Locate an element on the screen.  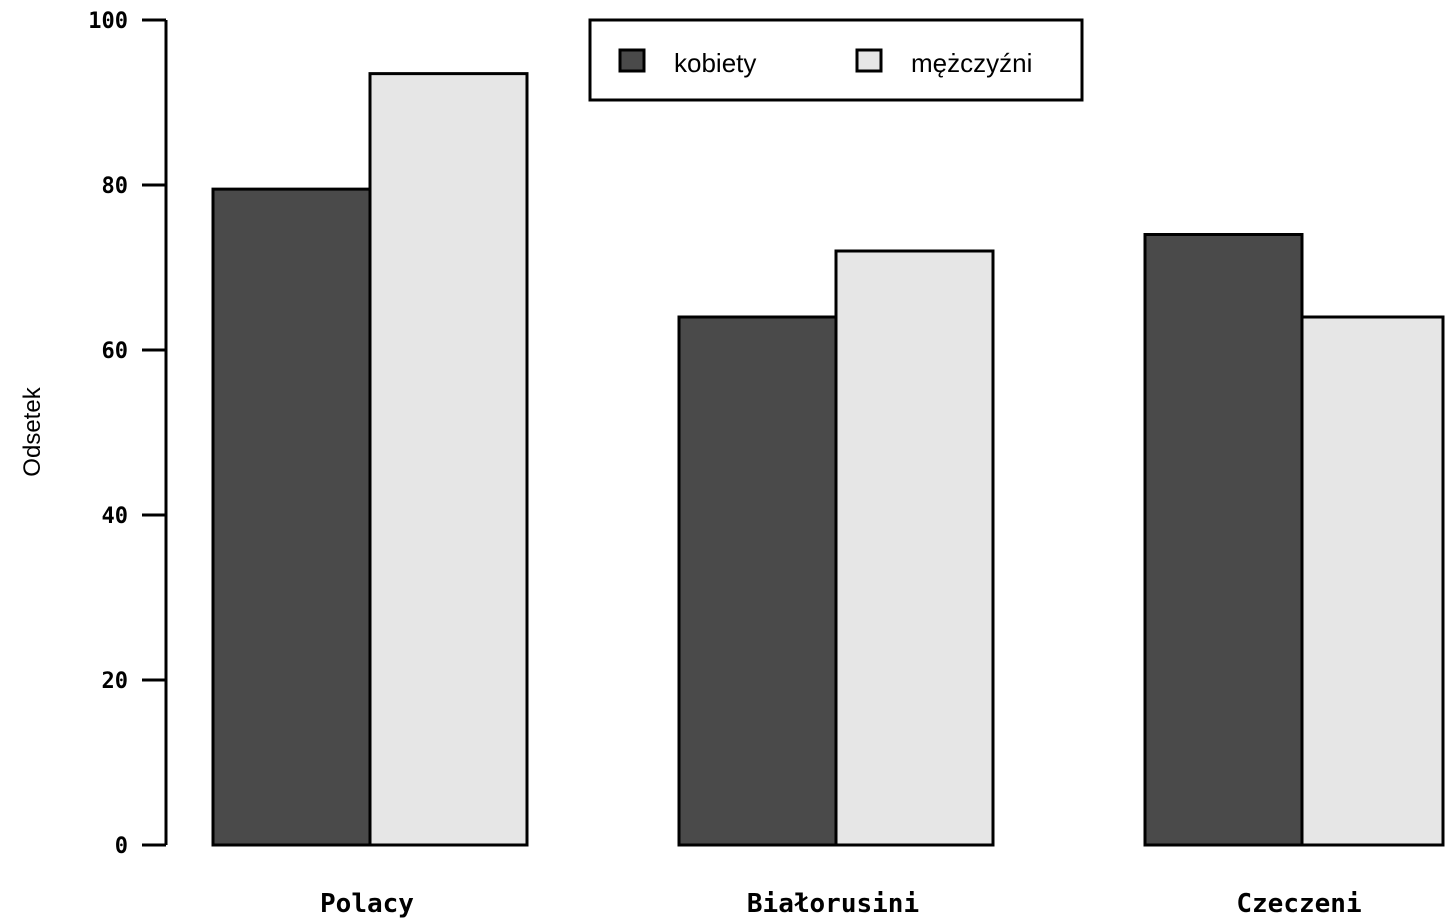
category-label: Czeczeni is located at coordinates (1298, 904).